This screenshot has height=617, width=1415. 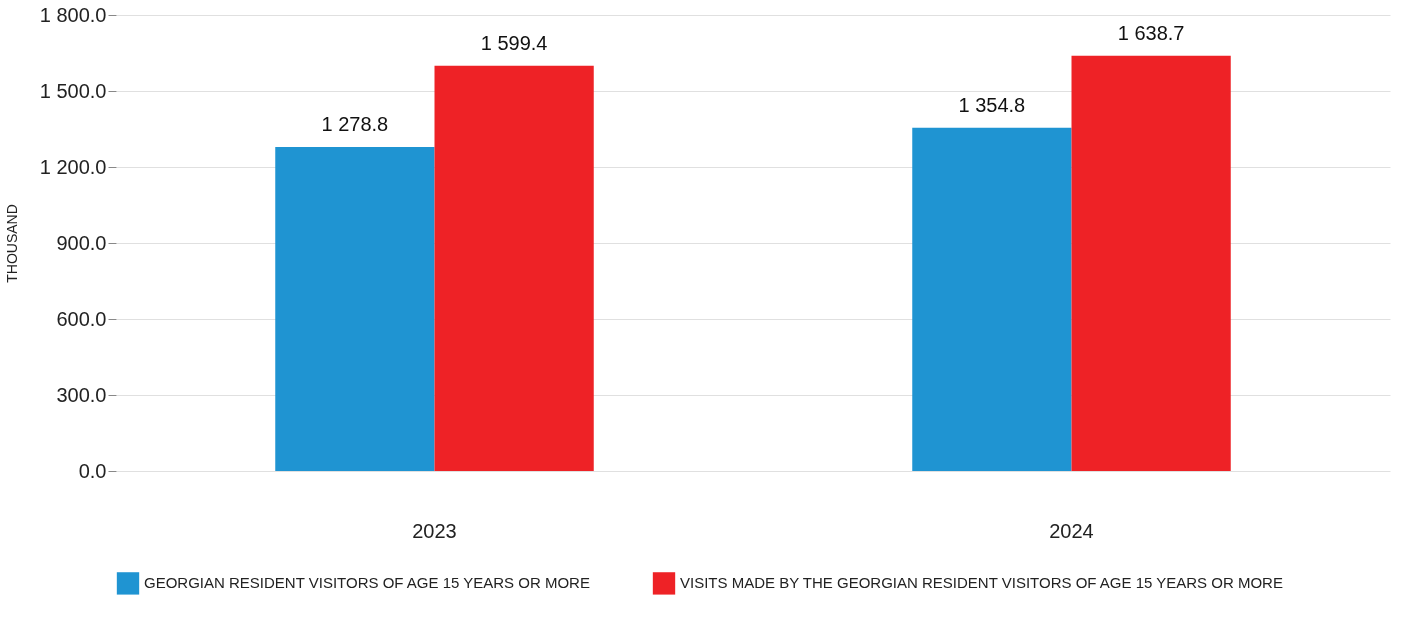 What do you see at coordinates (355, 124) in the screenshot?
I see `data-label: 1 278.8` at bounding box center [355, 124].